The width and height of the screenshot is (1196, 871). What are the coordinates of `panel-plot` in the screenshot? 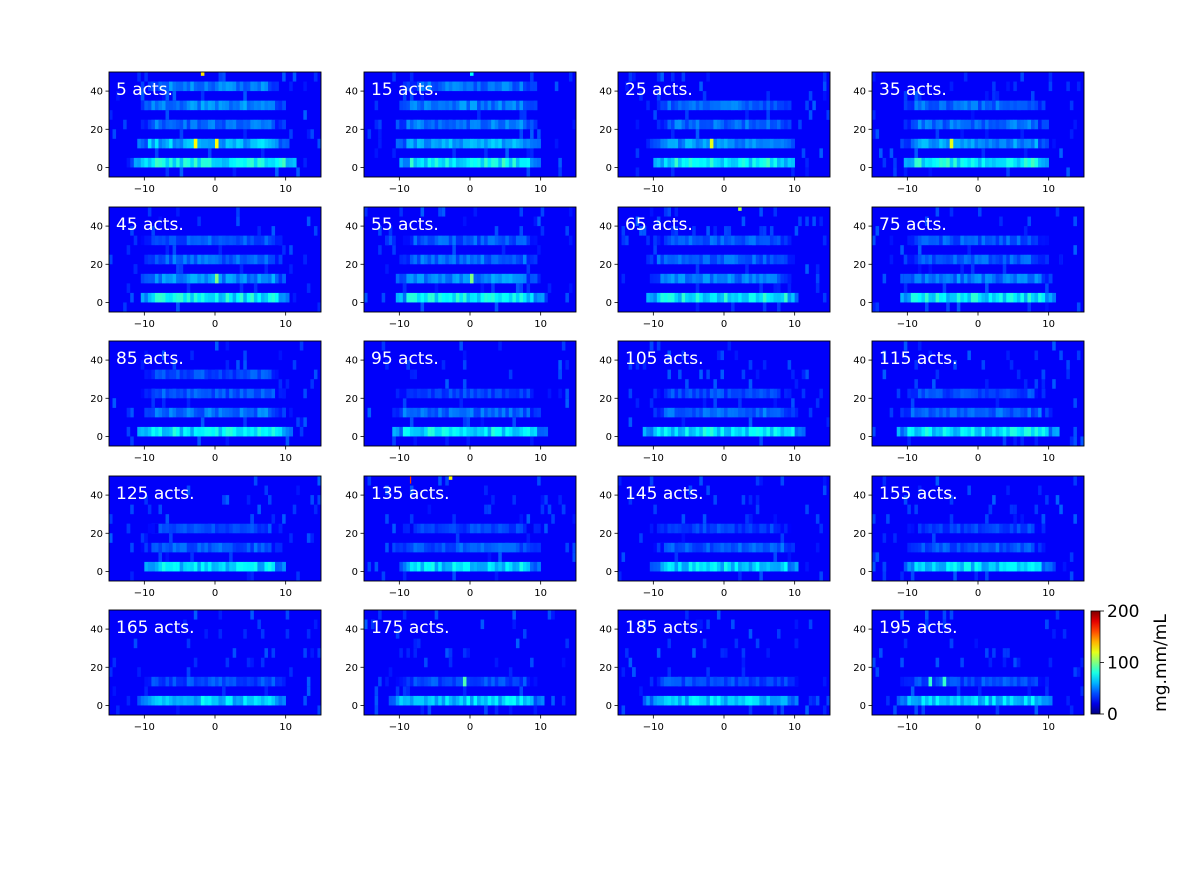 It's located at (215, 124).